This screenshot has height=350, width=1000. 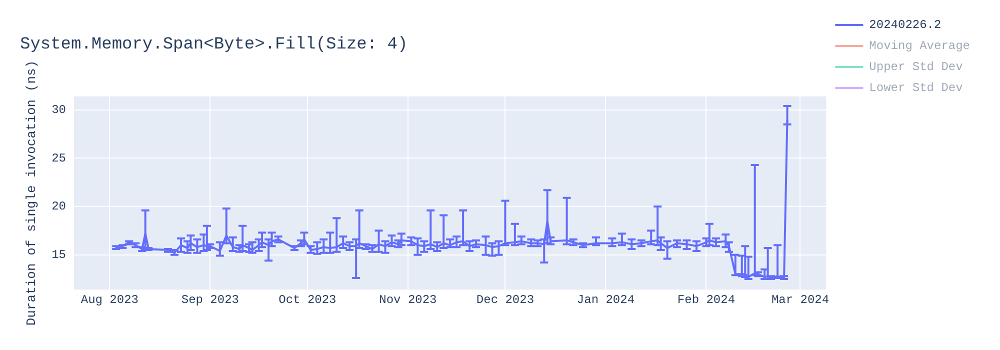 What do you see at coordinates (32, 193) in the screenshot?
I see `y-axis-title: Duration of single invocation (ns)` at bounding box center [32, 193].